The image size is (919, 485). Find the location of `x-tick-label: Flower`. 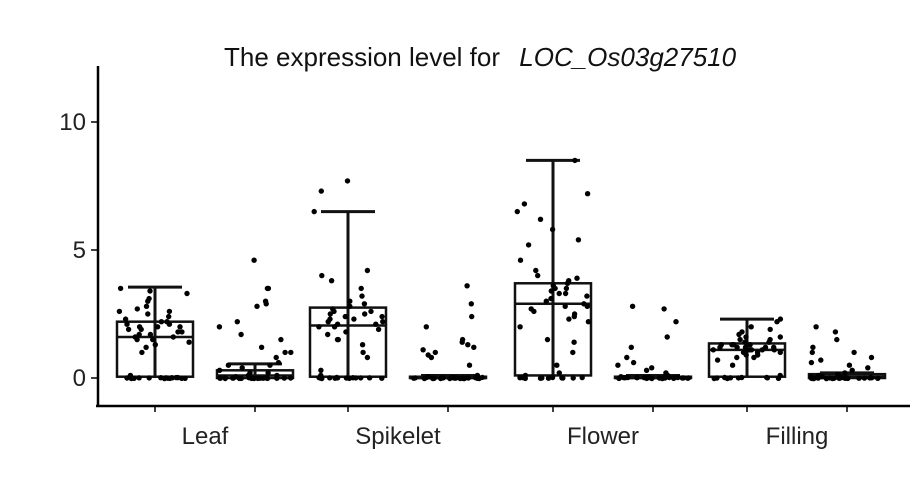

x-tick-label: Flower is located at coordinates (603, 436).